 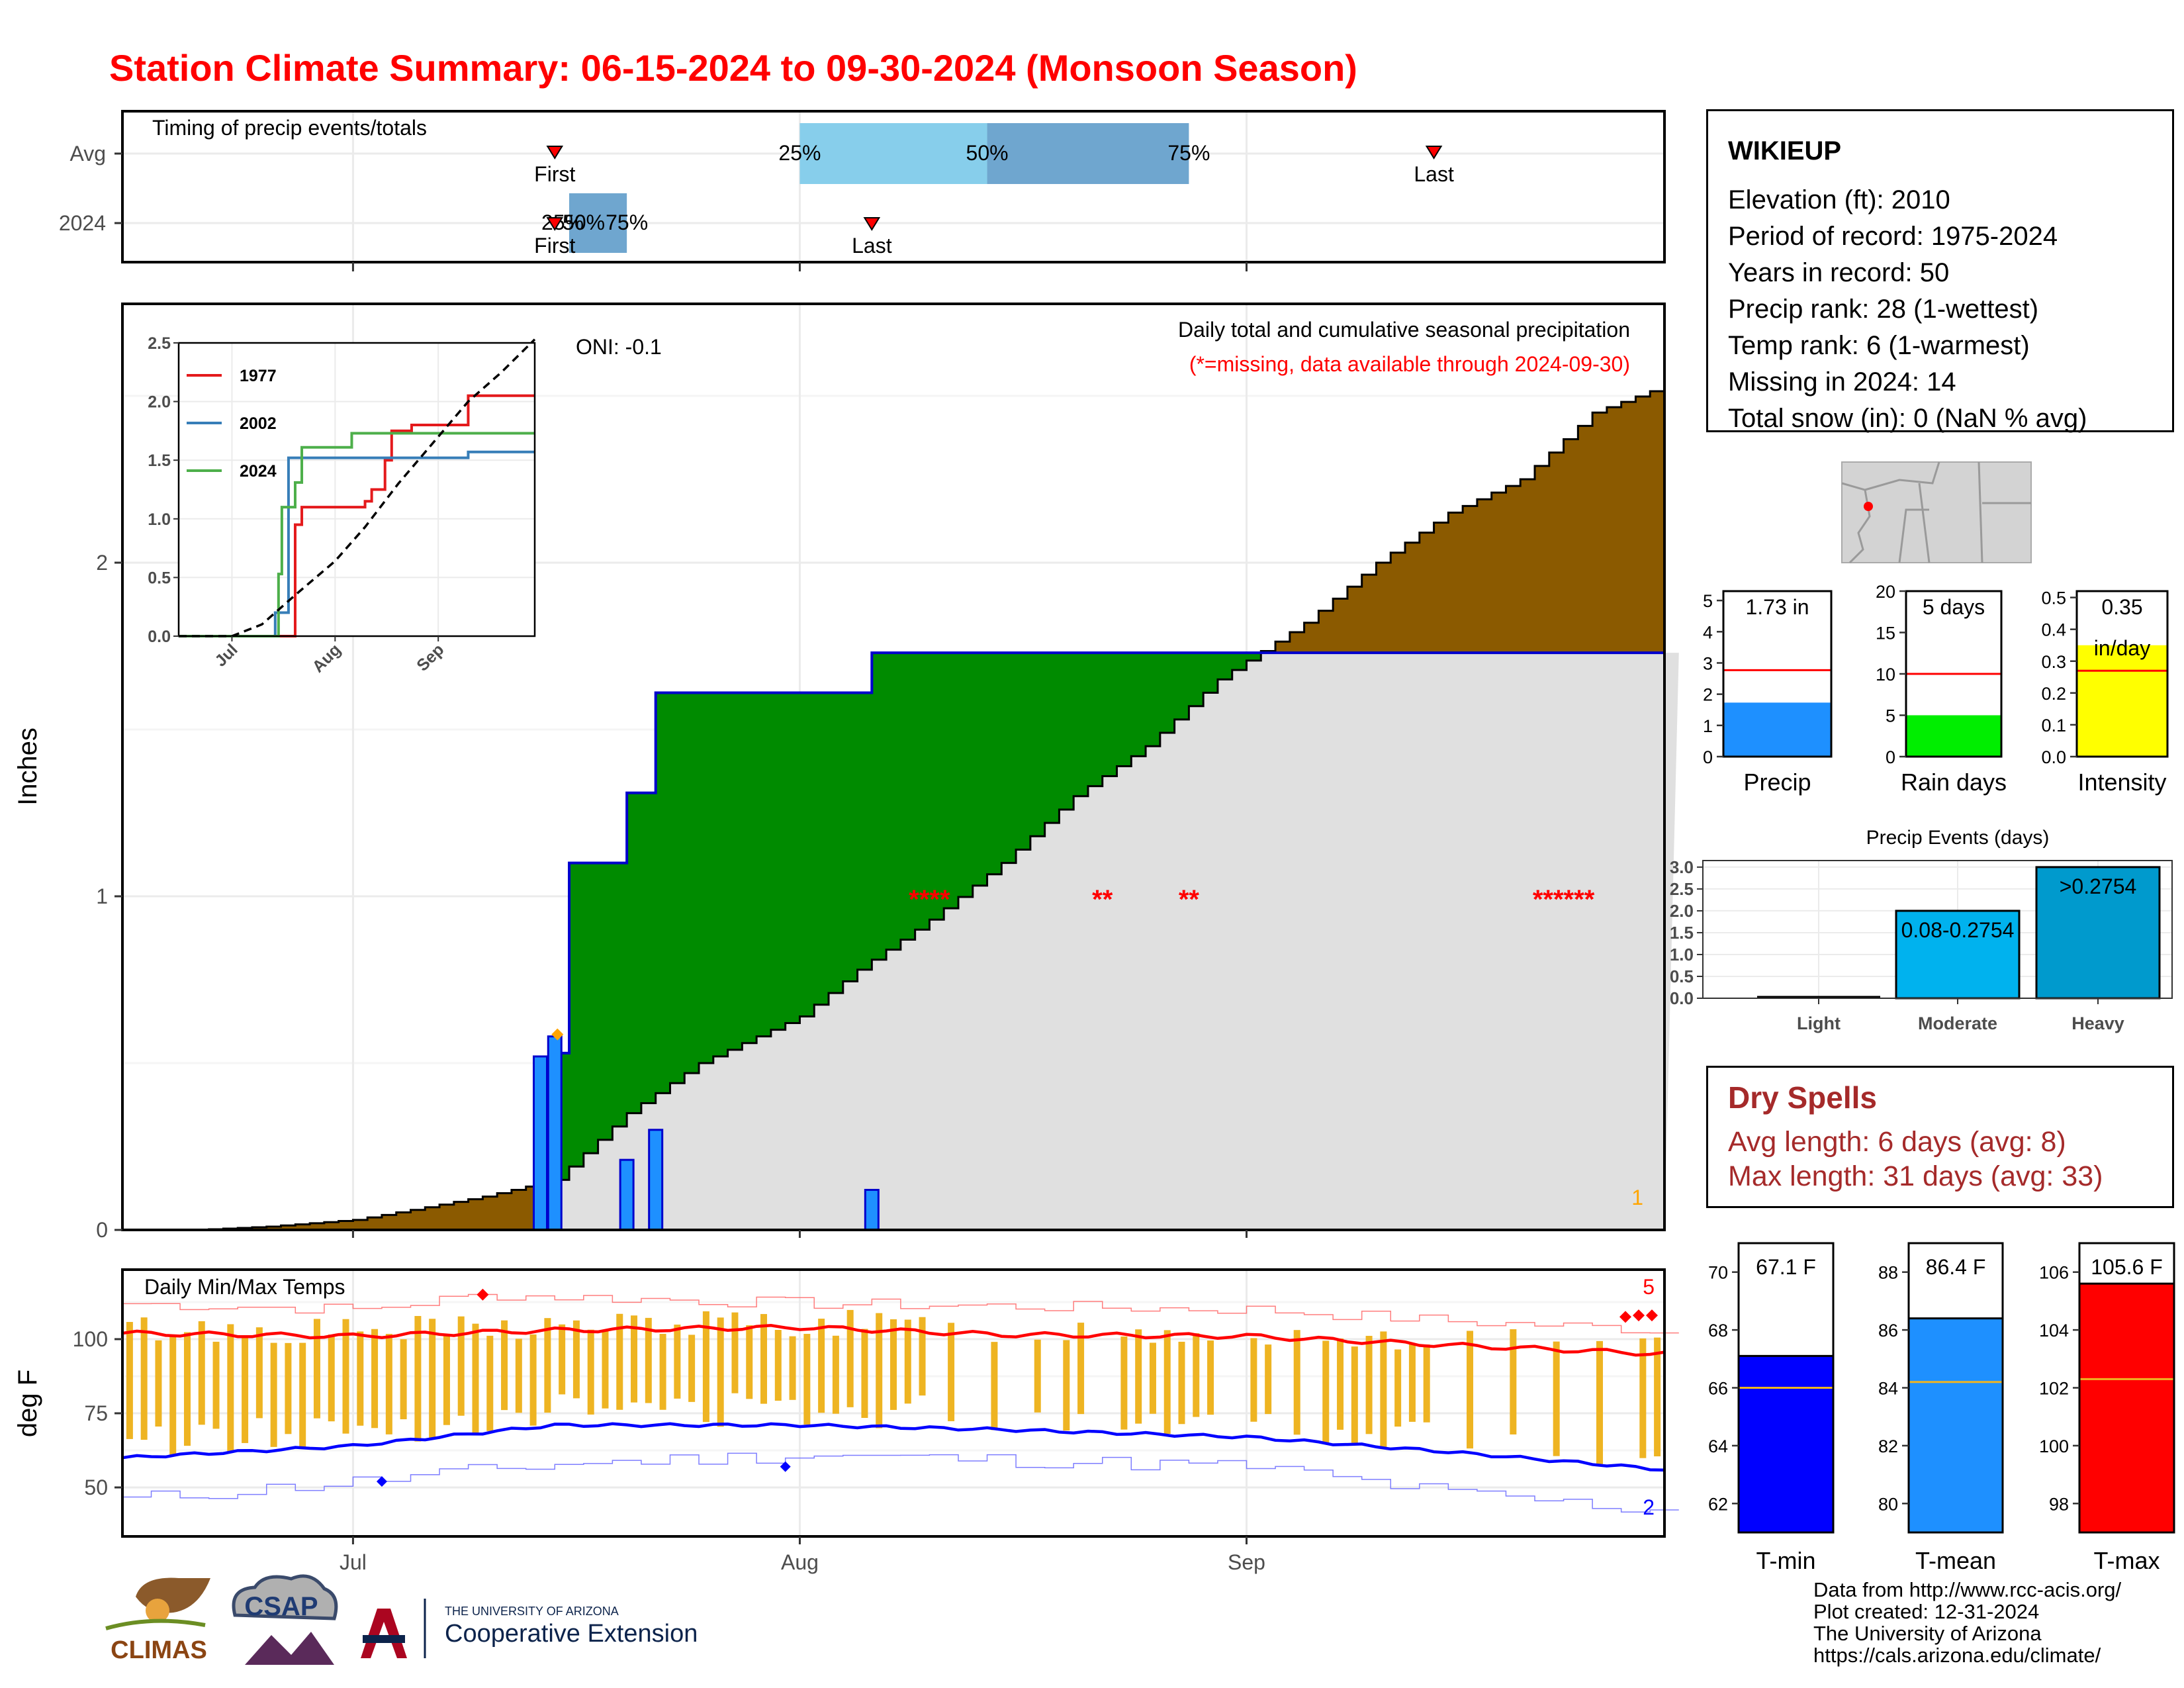 I want to click on station-name: WIKIEUP, so click(x=1785, y=150).